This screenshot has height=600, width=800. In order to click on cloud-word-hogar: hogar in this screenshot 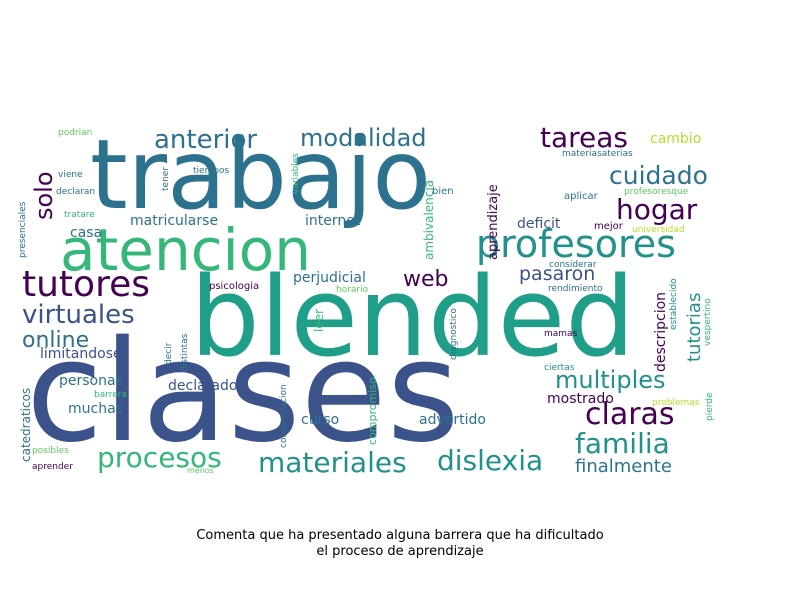, I will do `click(657, 209)`.